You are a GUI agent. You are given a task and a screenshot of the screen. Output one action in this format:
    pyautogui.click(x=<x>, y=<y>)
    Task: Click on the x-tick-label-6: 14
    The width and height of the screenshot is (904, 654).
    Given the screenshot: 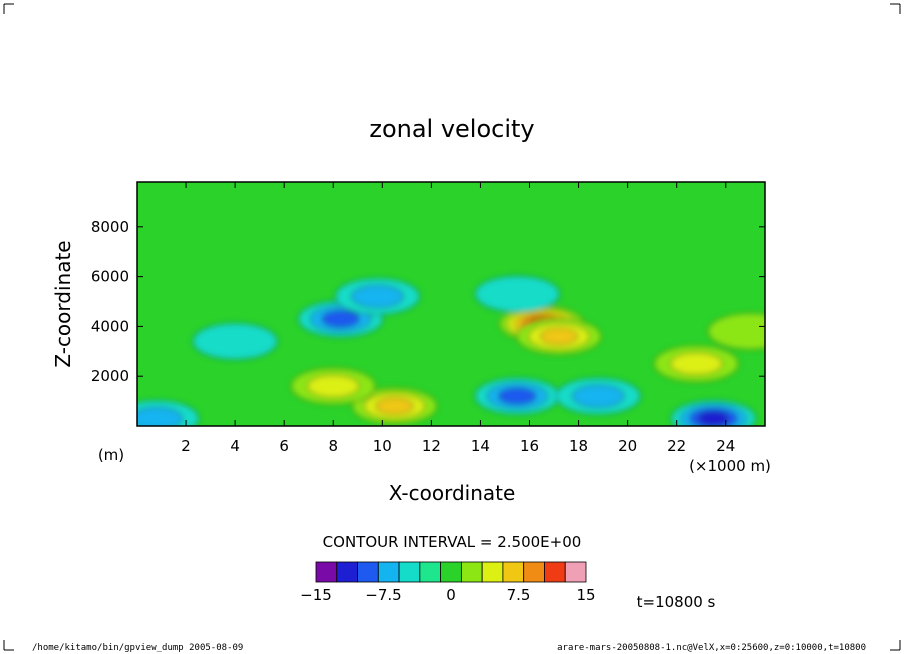 What is the action you would take?
    pyautogui.click(x=480, y=446)
    